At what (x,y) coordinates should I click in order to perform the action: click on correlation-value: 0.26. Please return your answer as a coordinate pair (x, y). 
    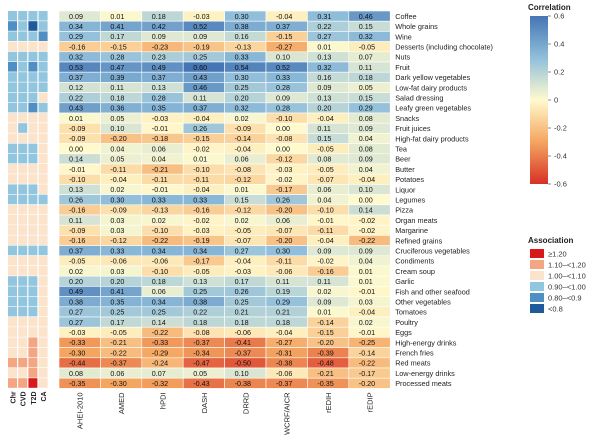
    Looking at the image, I should click on (283, 199).